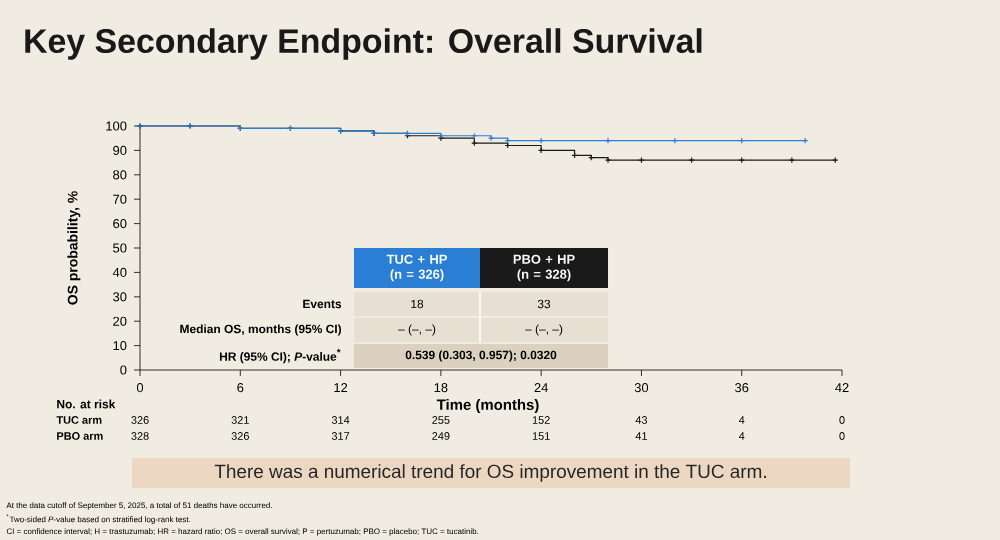 This screenshot has width=1000, height=540. Describe the element at coordinates (363, 44) in the screenshot. I see `chart-title: Key Secondary Endpoint: Overall Survival` at that location.